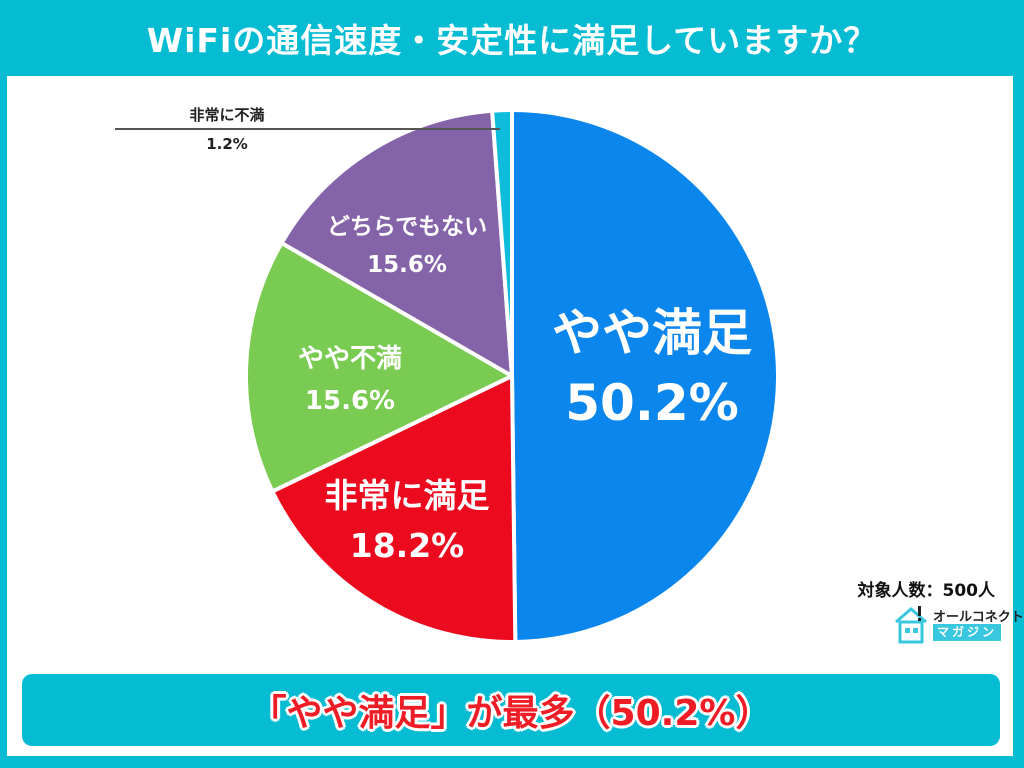  I want to click on label-pct: 50.2%, so click(652, 403).